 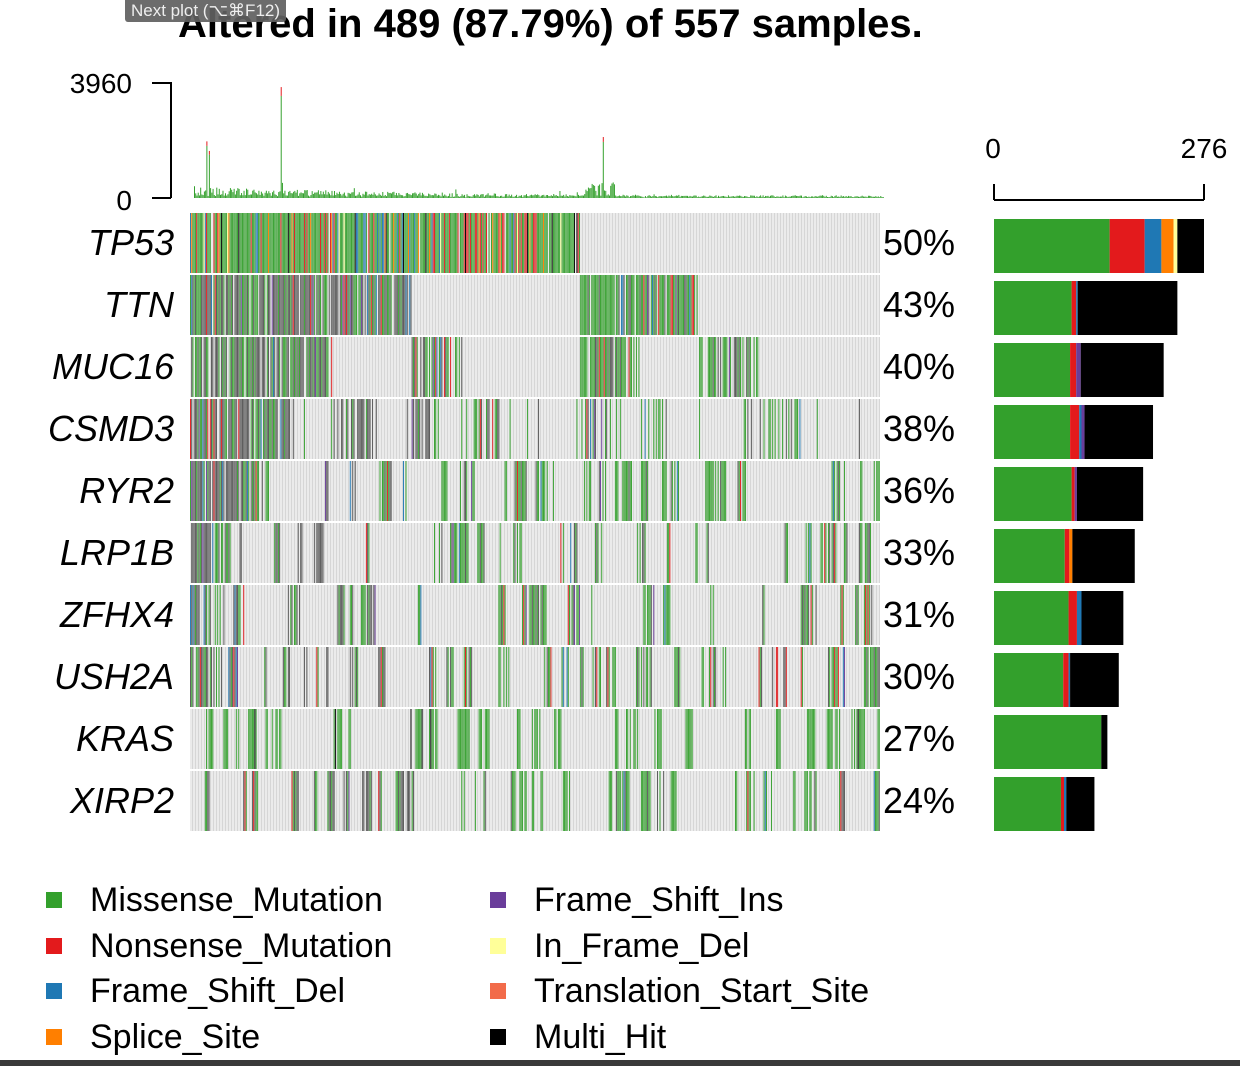 What do you see at coordinates (113, 366) in the screenshot?
I see `gene-label: MUC16` at bounding box center [113, 366].